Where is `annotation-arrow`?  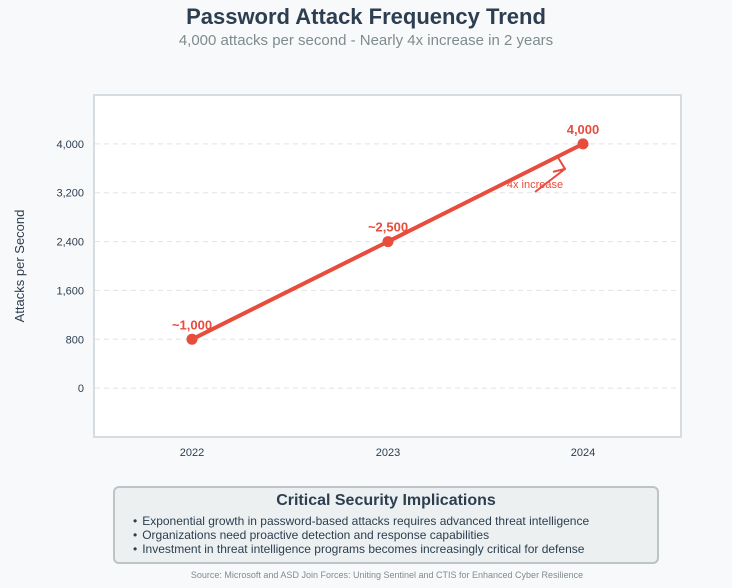 annotation-arrow is located at coordinates (550, 174).